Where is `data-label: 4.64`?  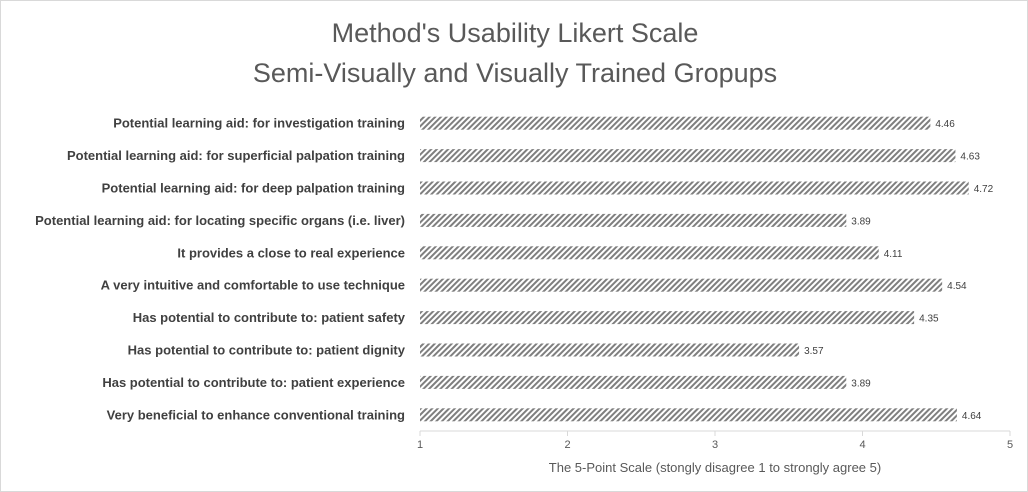 data-label: 4.64 is located at coordinates (972, 416).